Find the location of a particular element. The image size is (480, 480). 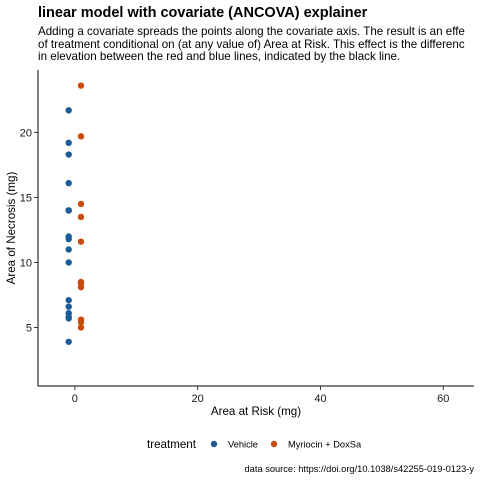

legend-key-vehicle is located at coordinates (214, 444).